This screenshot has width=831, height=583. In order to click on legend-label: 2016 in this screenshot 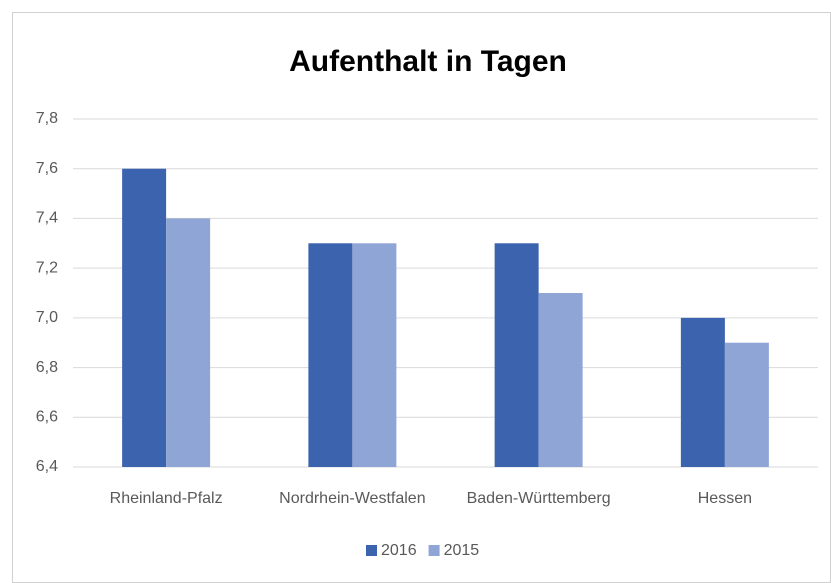, I will do `click(399, 550)`.